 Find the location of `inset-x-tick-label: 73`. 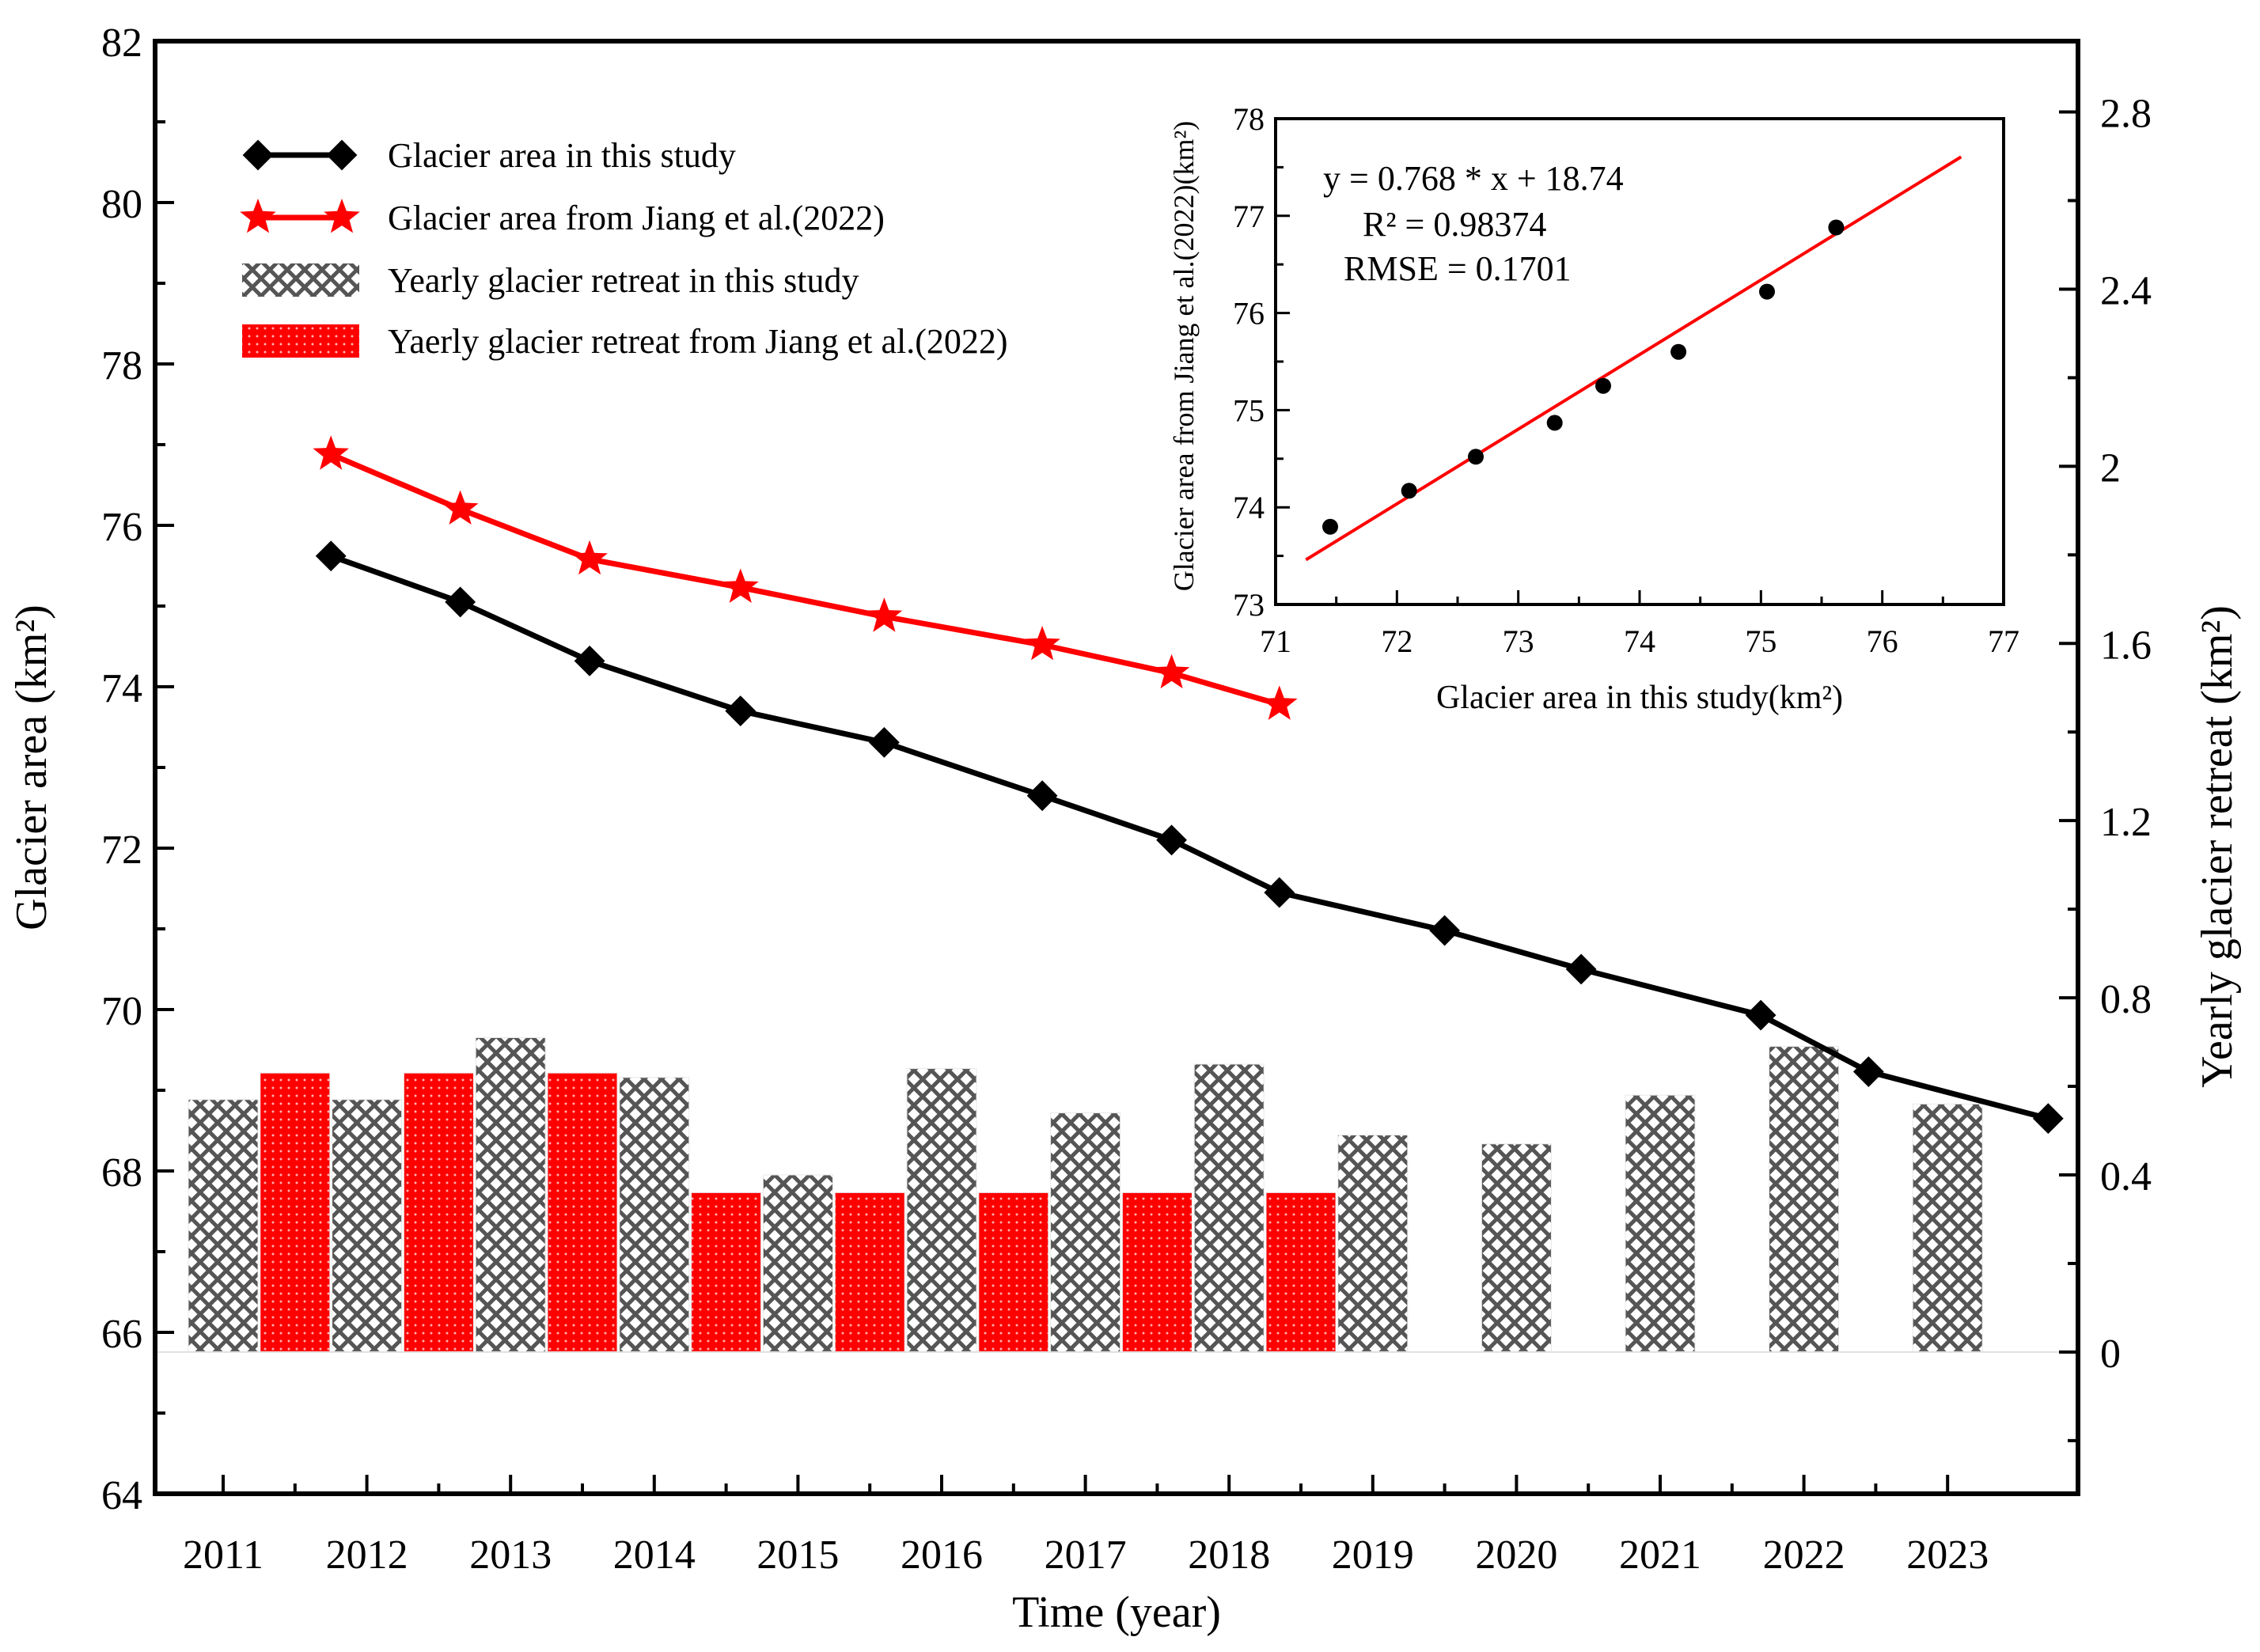

inset-x-tick-label: 73 is located at coordinates (1518, 641).